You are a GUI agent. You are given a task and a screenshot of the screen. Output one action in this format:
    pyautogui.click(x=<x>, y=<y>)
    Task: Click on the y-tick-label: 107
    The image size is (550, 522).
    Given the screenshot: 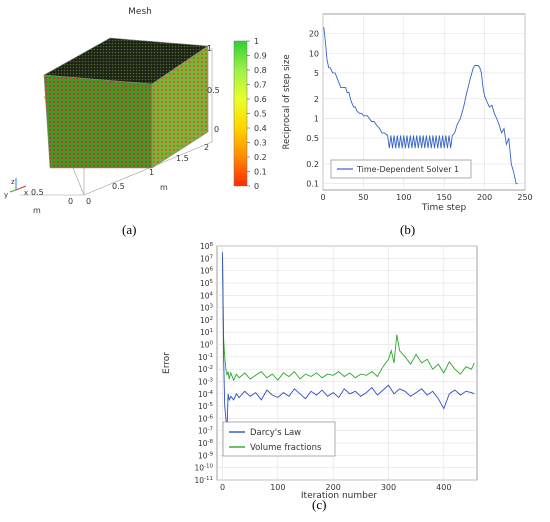 What is the action you would take?
    pyautogui.click(x=207, y=258)
    